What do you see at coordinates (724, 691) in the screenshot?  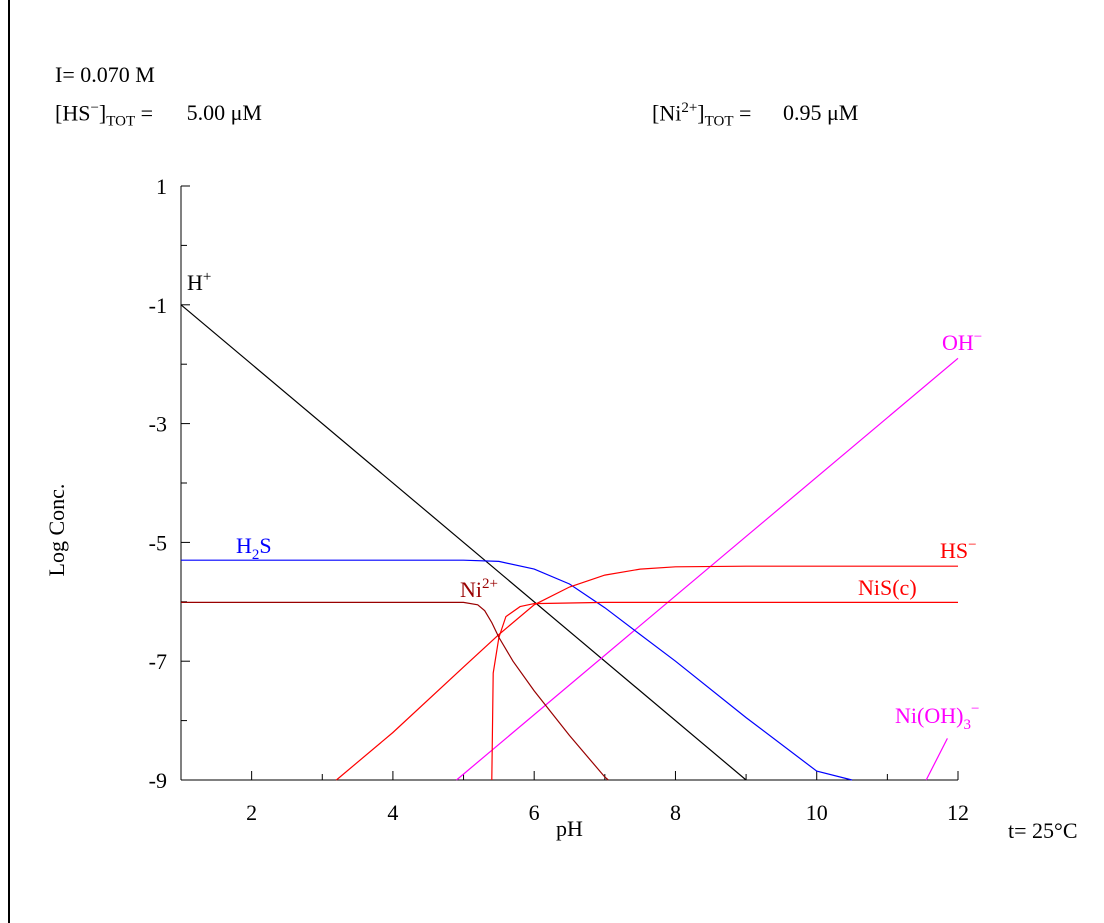 I see `series-line-nis-c` at bounding box center [724, 691].